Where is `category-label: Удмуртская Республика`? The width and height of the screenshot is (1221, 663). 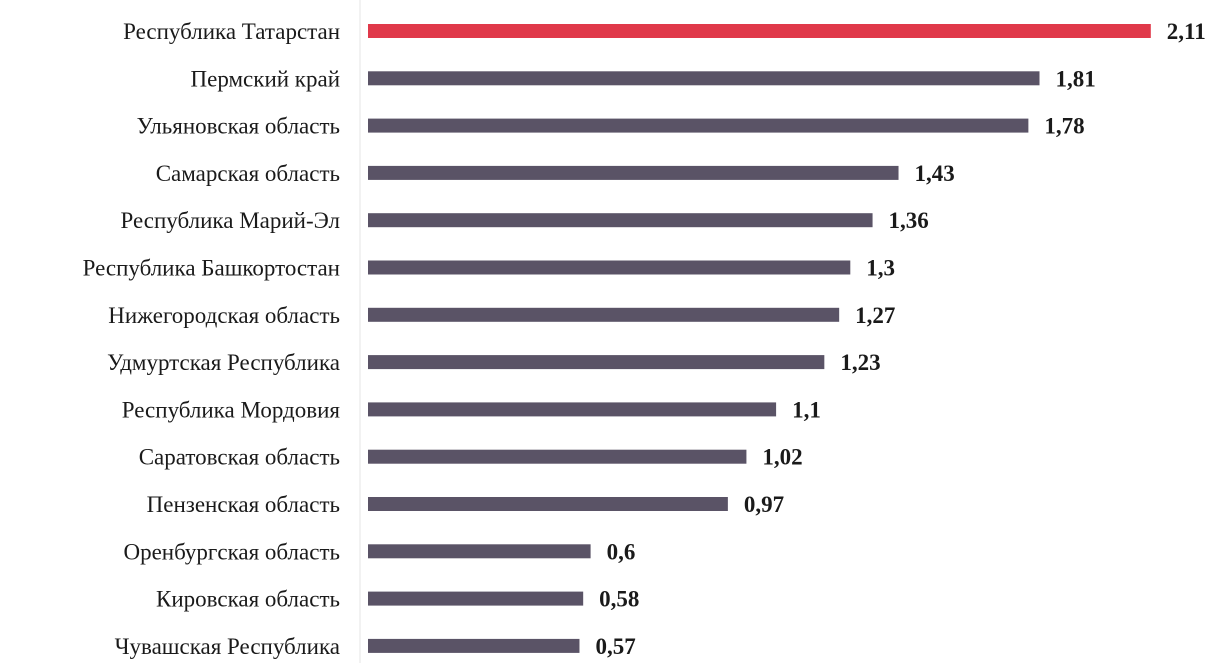 category-label: Удмуртская Республика is located at coordinates (223, 362).